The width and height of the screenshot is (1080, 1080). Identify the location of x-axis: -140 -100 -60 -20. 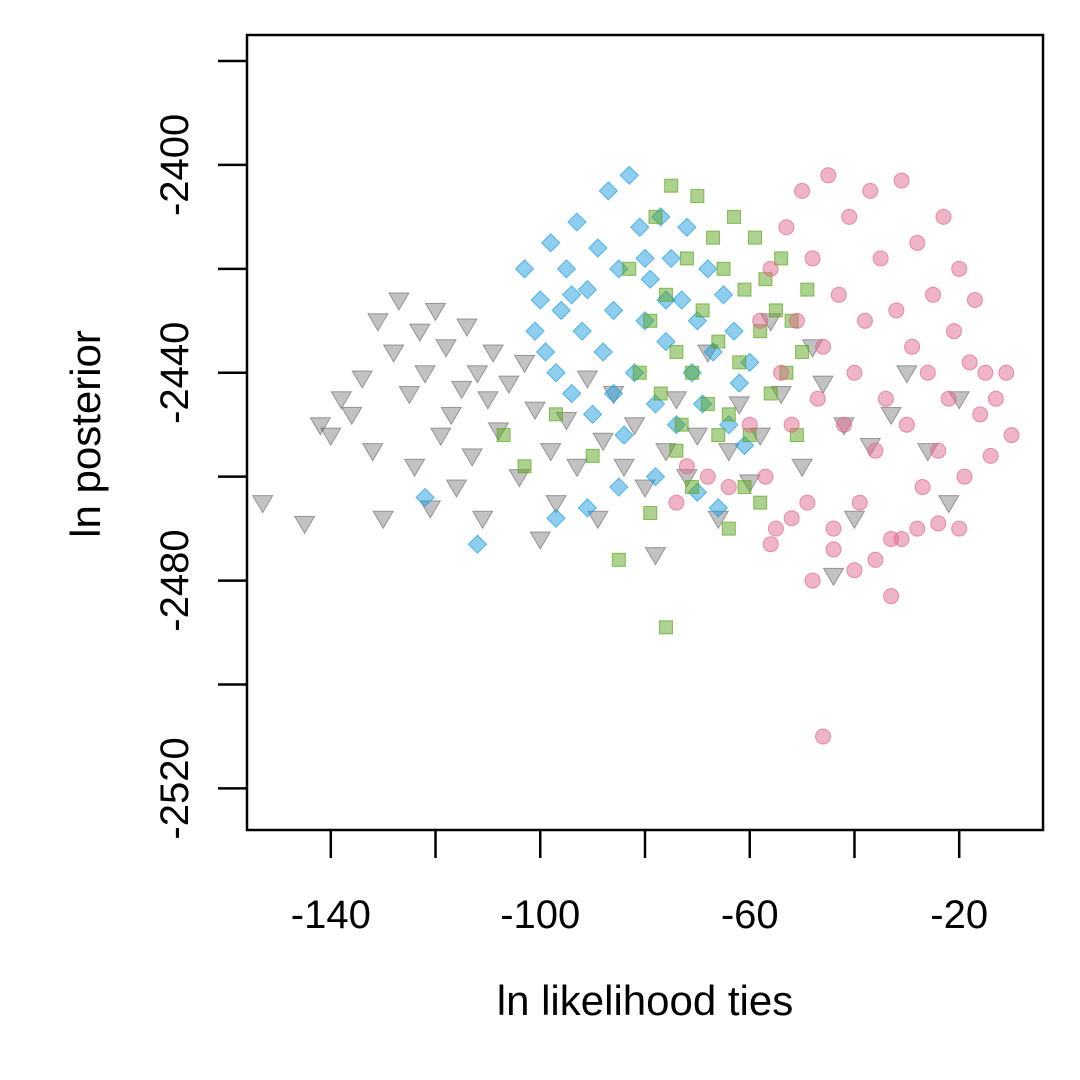
(639, 883).